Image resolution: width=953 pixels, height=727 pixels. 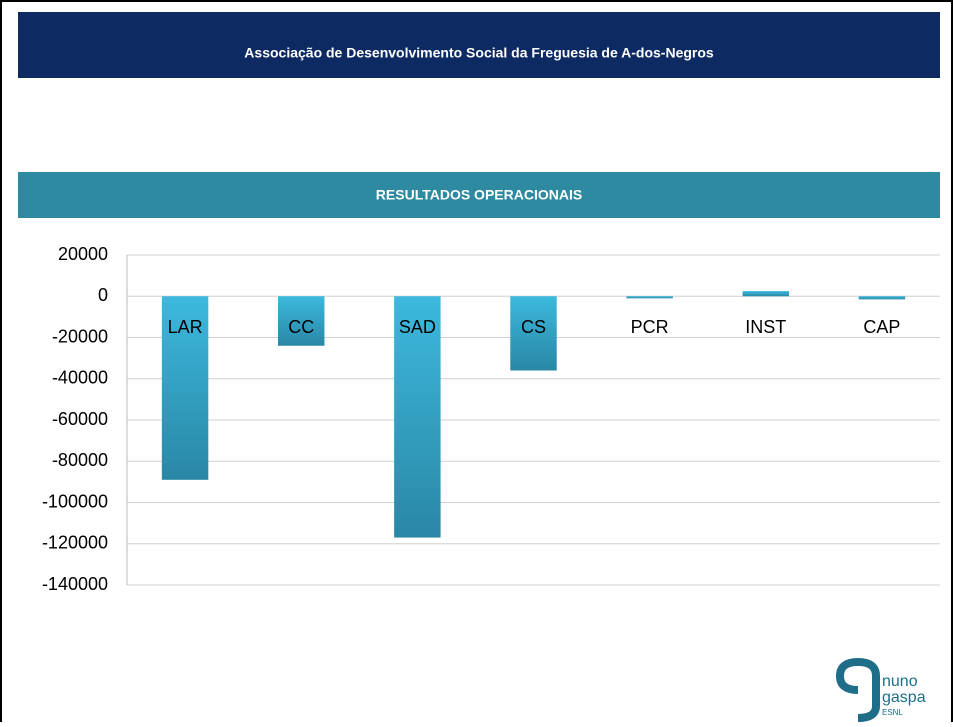 What do you see at coordinates (103, 295) in the screenshot?
I see `y-tick-label: 0` at bounding box center [103, 295].